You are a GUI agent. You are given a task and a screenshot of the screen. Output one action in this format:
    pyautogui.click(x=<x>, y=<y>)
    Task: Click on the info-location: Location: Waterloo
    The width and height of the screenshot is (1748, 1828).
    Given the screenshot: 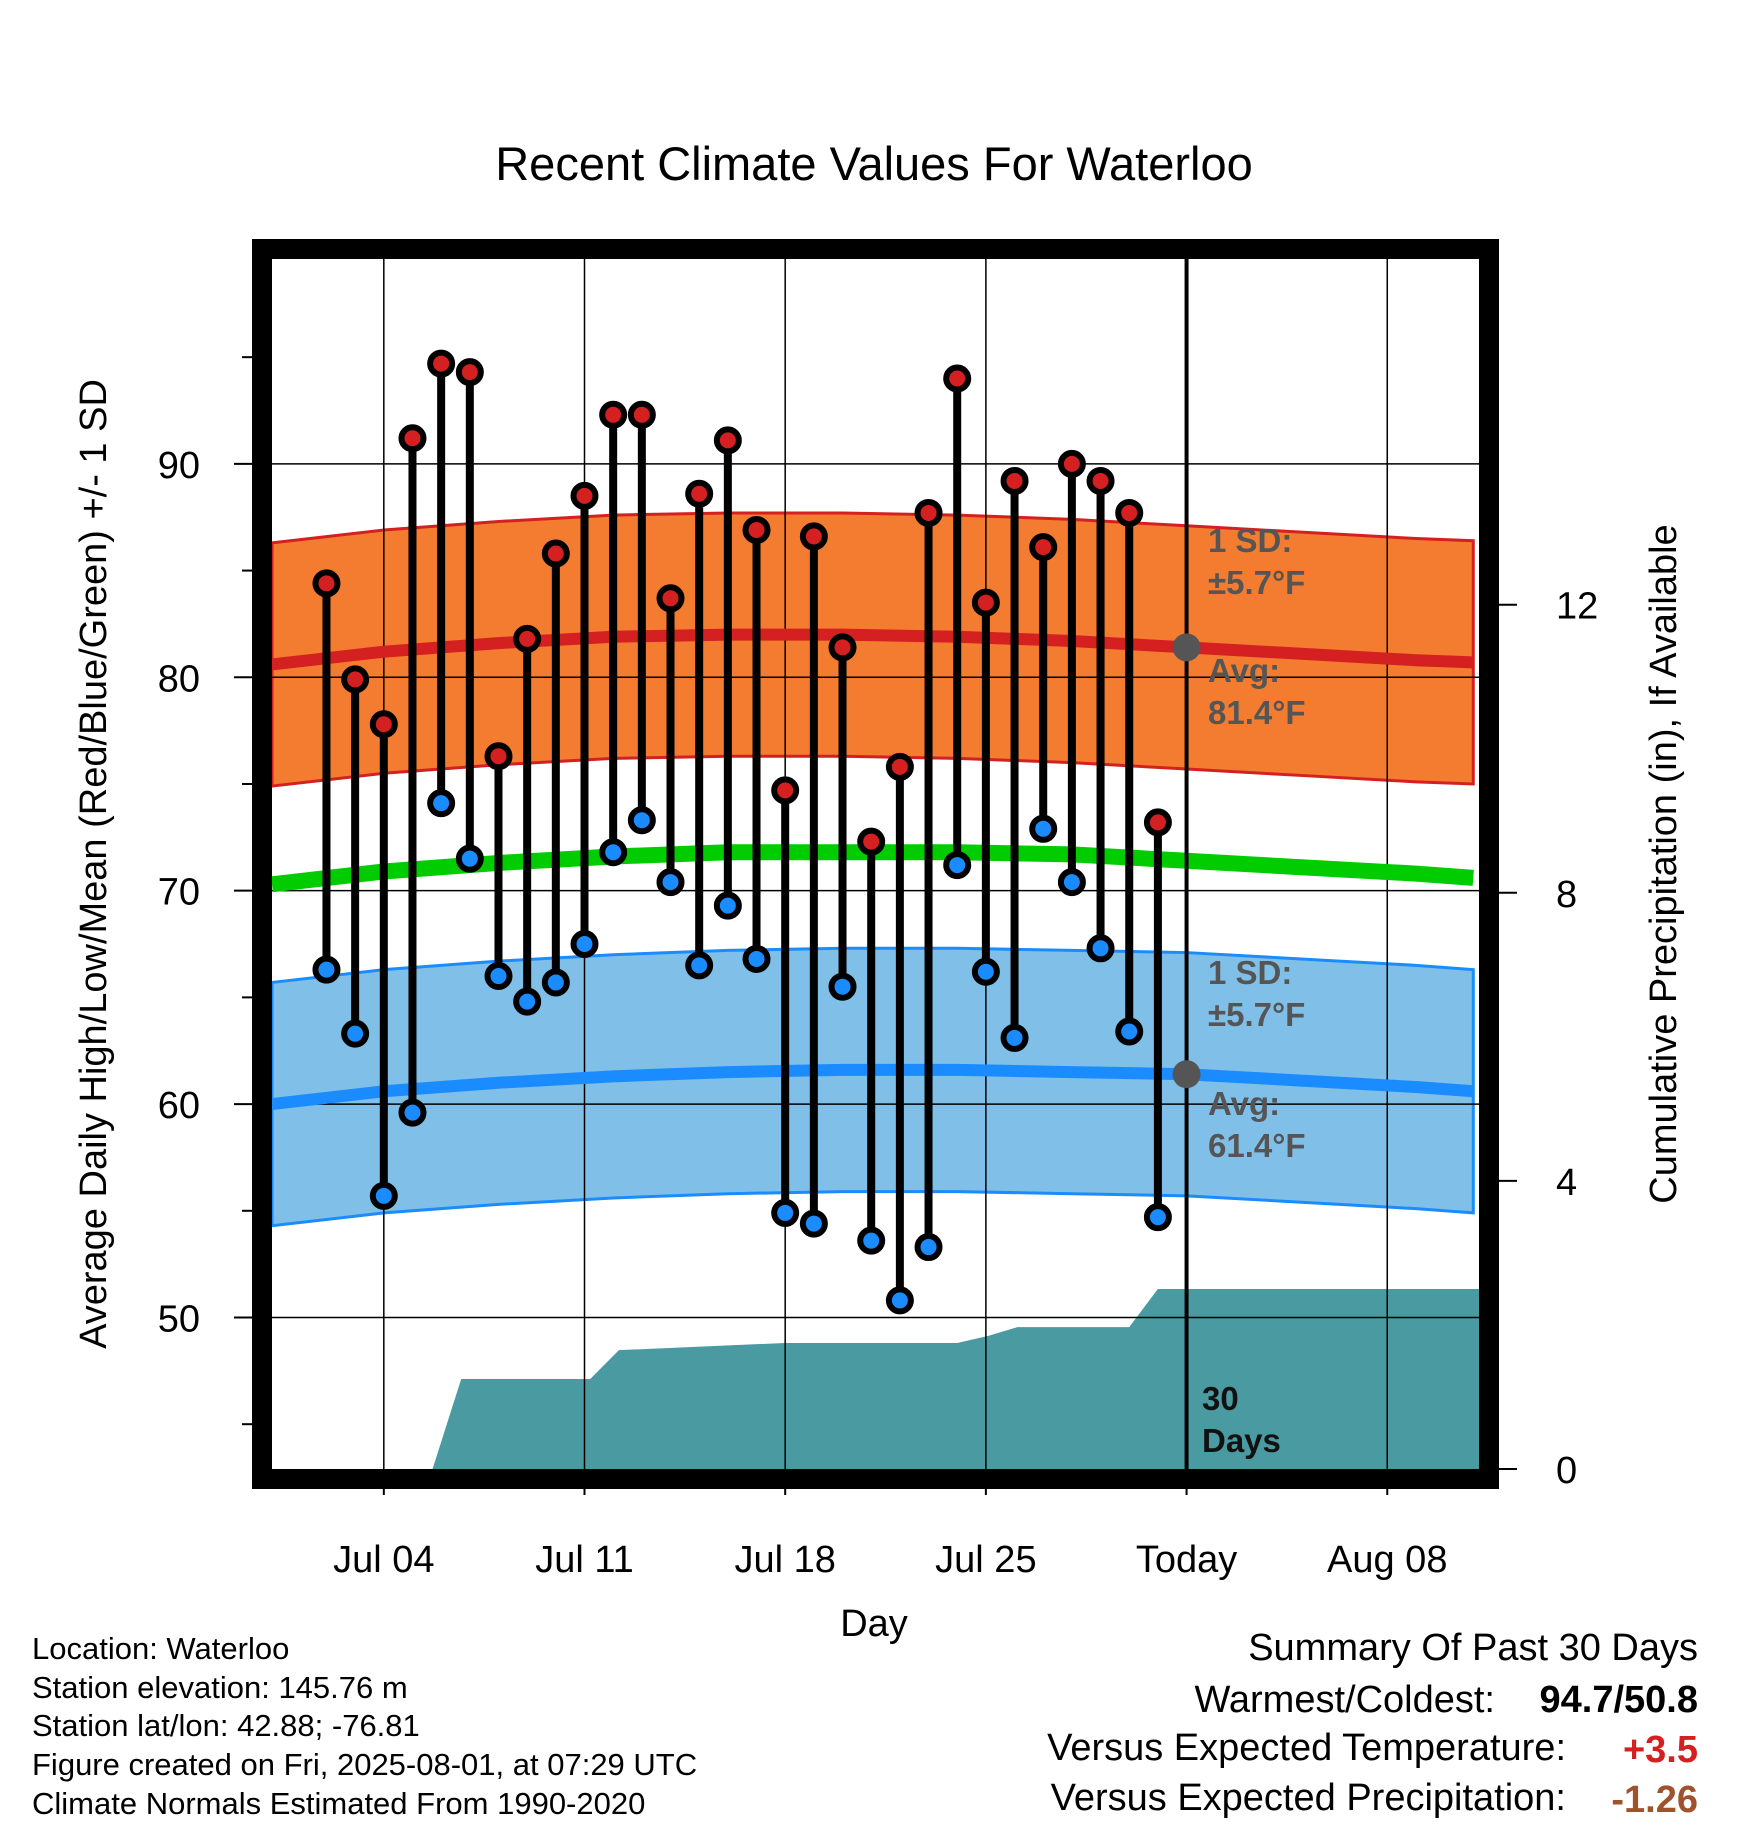 What is the action you would take?
    pyautogui.click(x=160, y=1648)
    